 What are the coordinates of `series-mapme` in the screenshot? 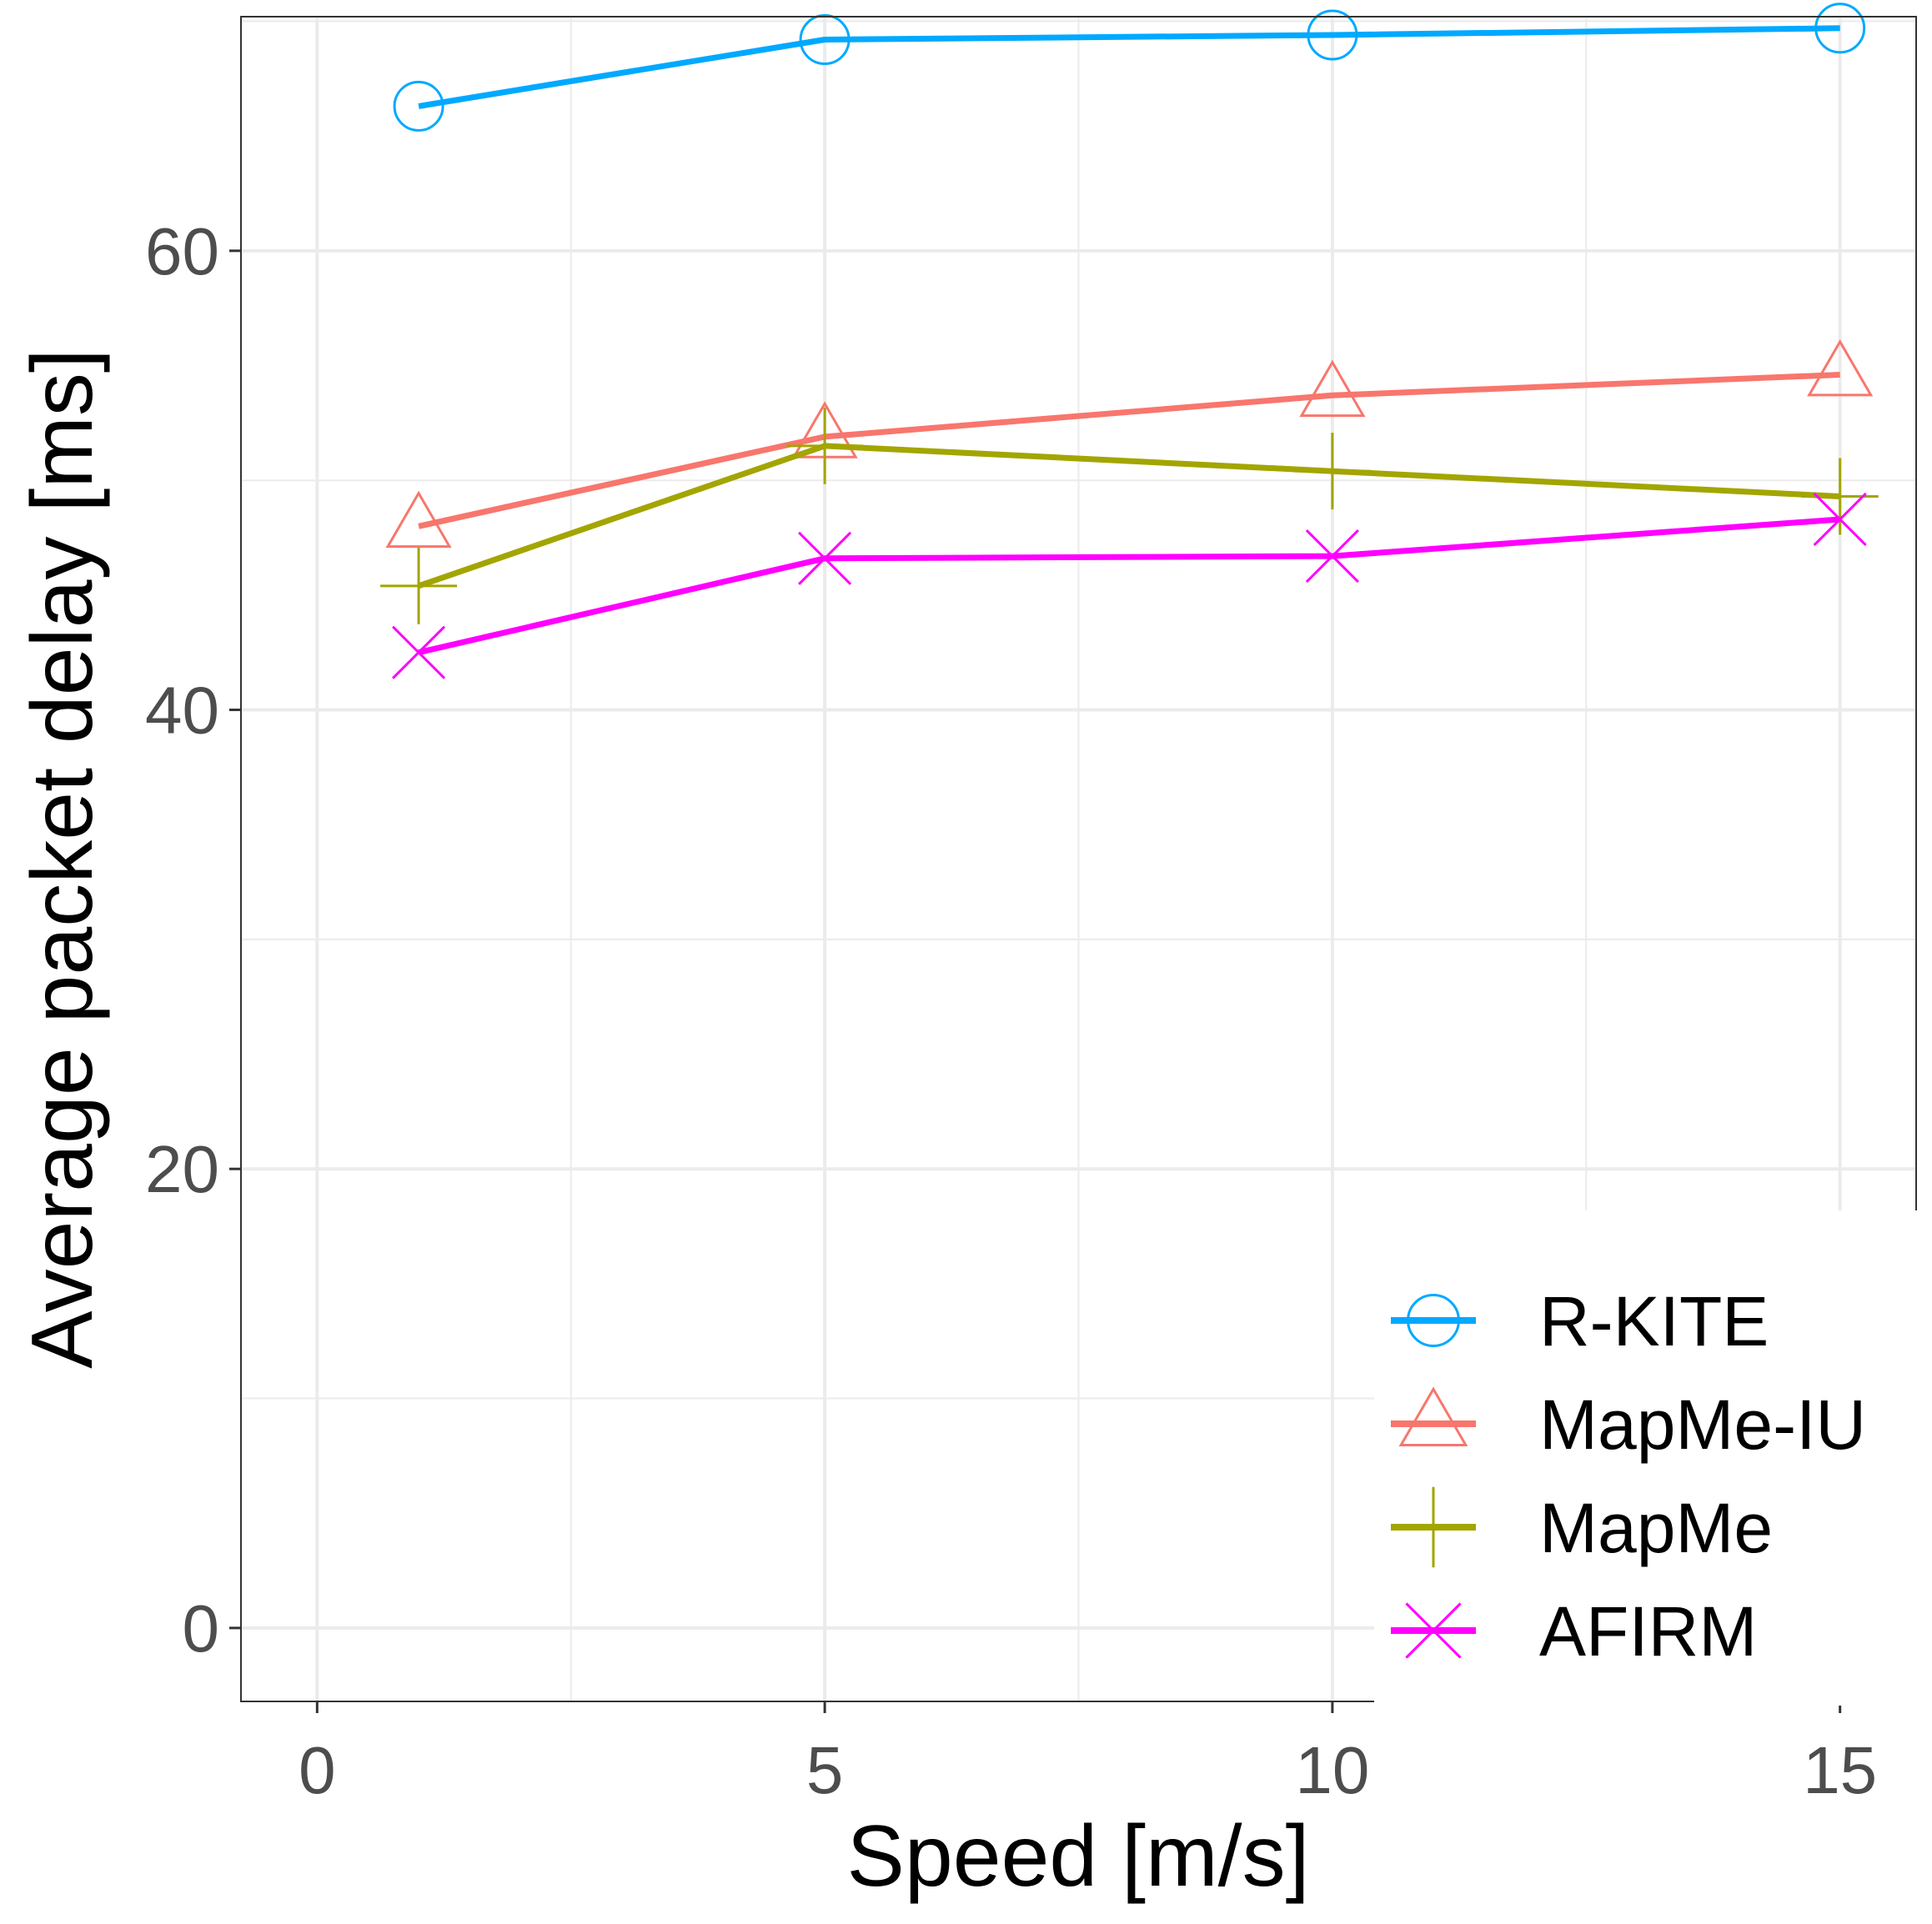 It's located at (1130, 515).